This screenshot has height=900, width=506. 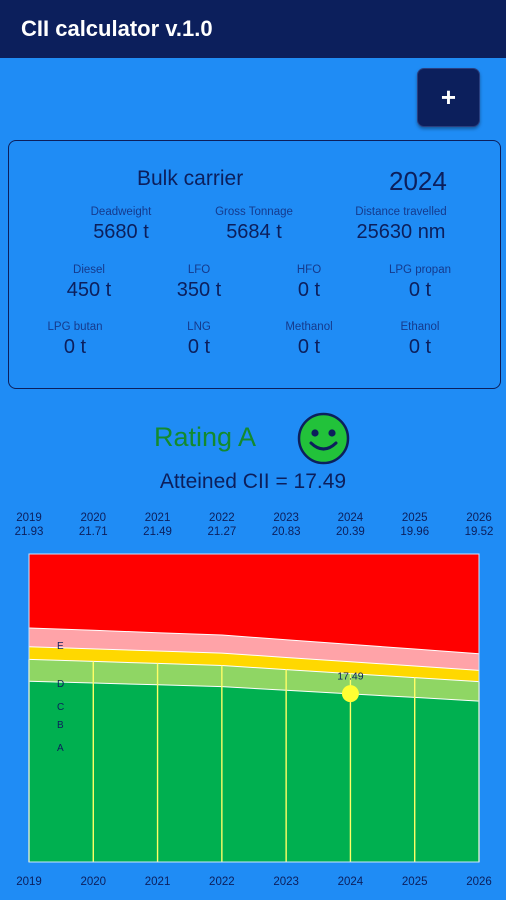 I want to click on x-tick-label: 2021, so click(x=157, y=882).